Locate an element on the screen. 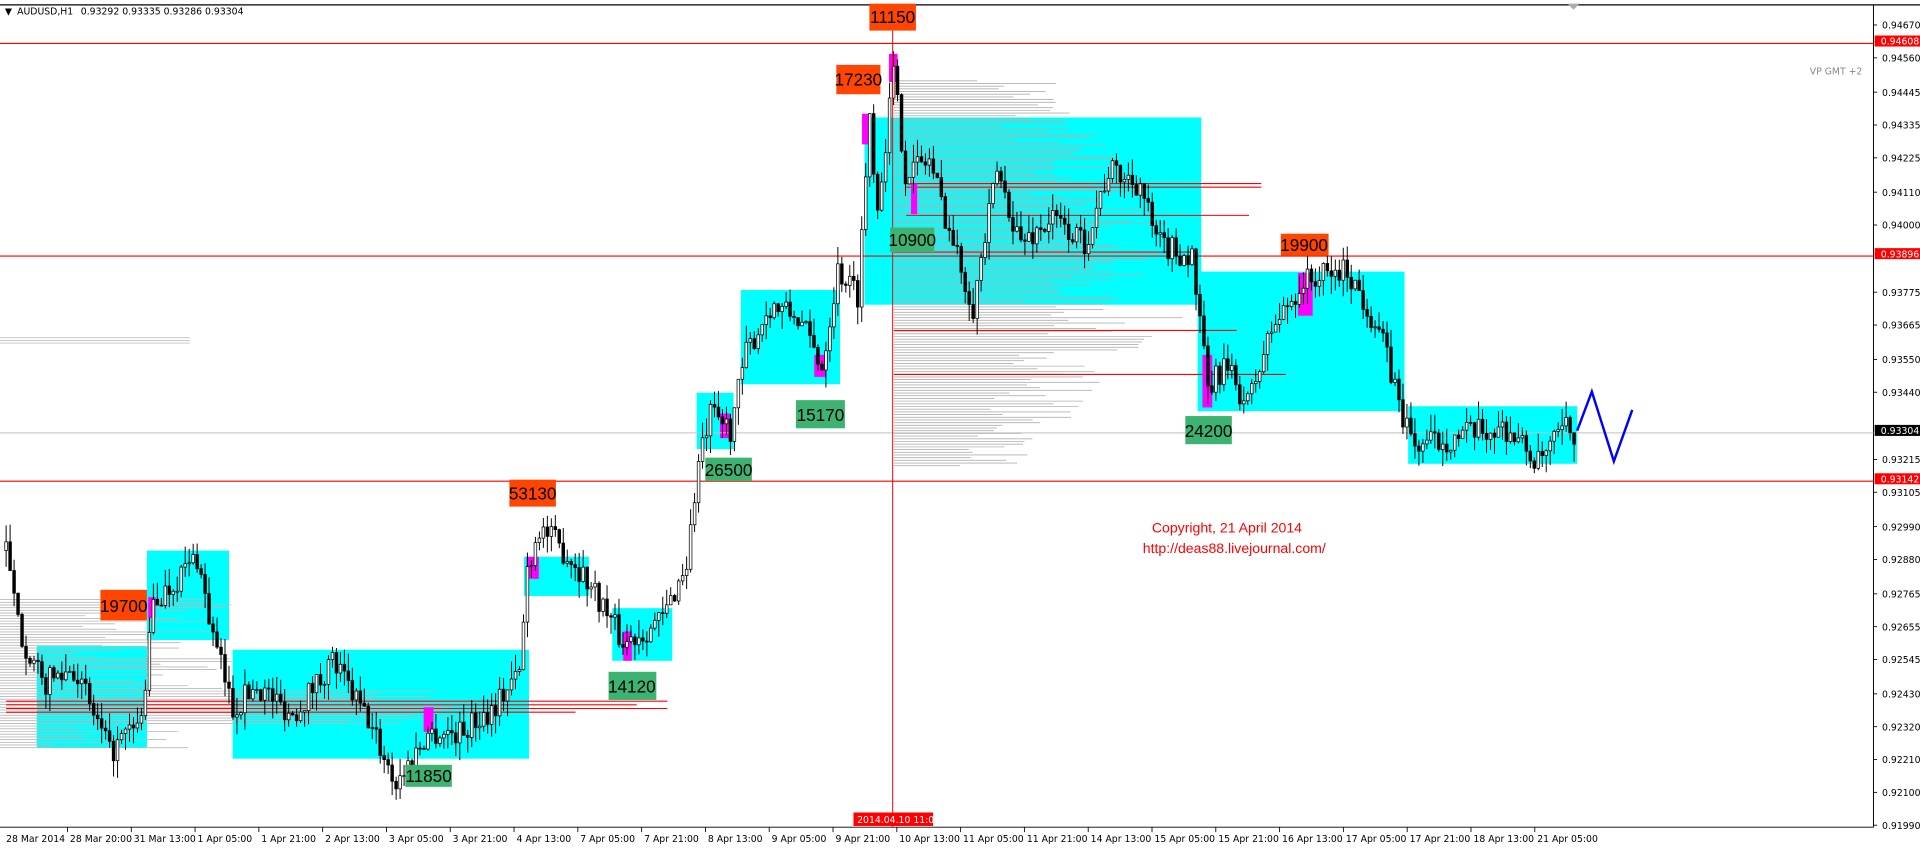 The height and width of the screenshot is (848, 1920). price-tick-label: 0.92320 is located at coordinates (1901, 727).